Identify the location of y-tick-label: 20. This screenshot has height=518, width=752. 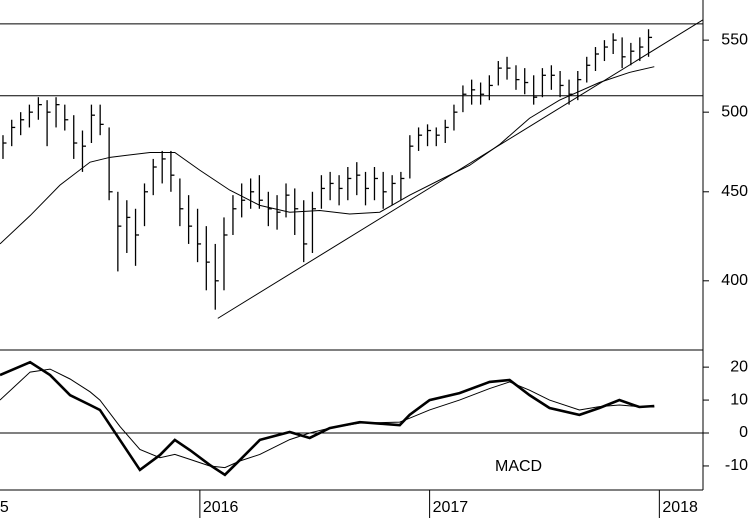
(739, 366).